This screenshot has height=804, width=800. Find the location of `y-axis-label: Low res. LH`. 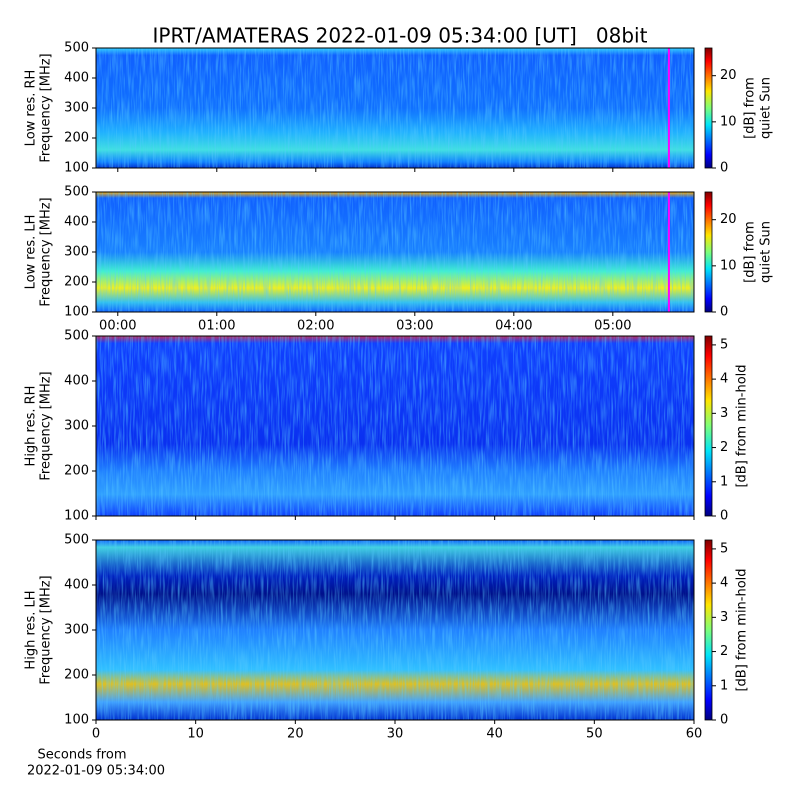

y-axis-label: Low res. LH is located at coordinates (31, 252).